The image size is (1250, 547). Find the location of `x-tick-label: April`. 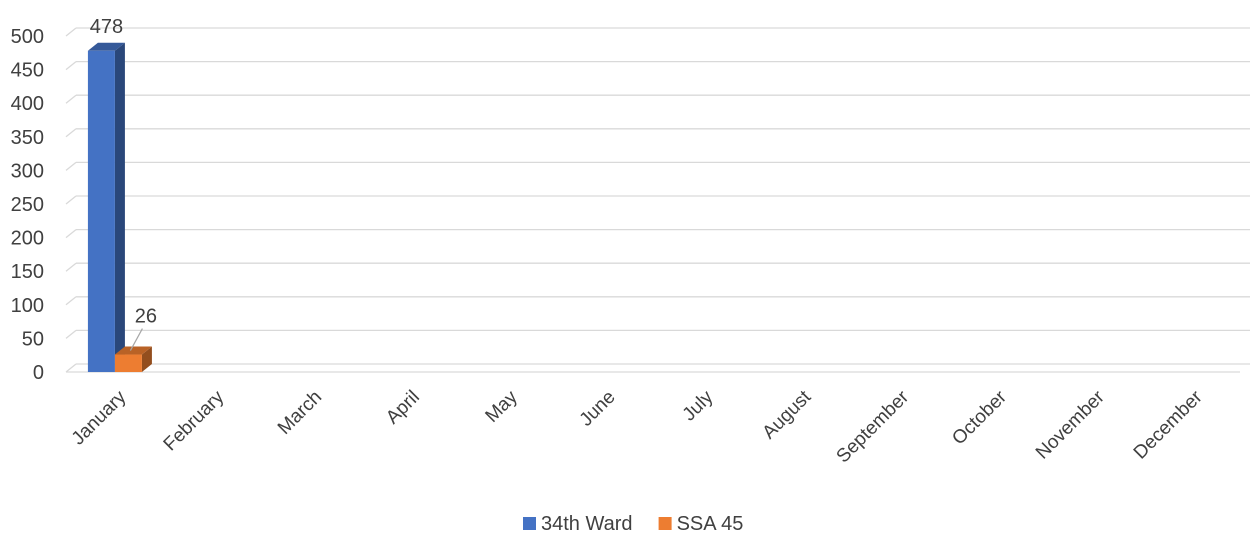

x-tick-label: April is located at coordinates (403, 408).